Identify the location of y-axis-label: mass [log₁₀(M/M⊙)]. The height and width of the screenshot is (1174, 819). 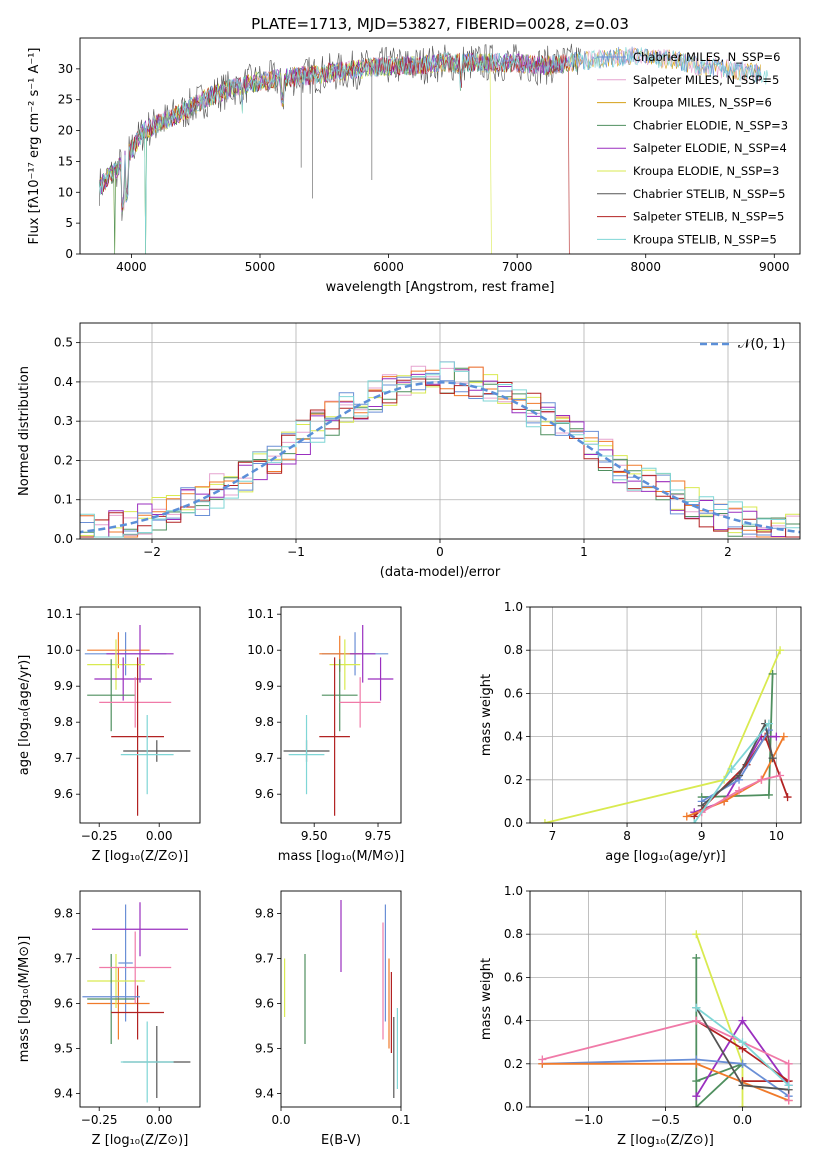
(24, 999).